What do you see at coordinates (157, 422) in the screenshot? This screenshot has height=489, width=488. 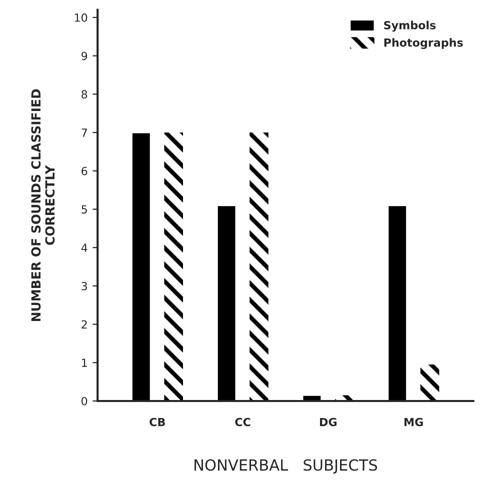 I see `x-tick-label: CB` at bounding box center [157, 422].